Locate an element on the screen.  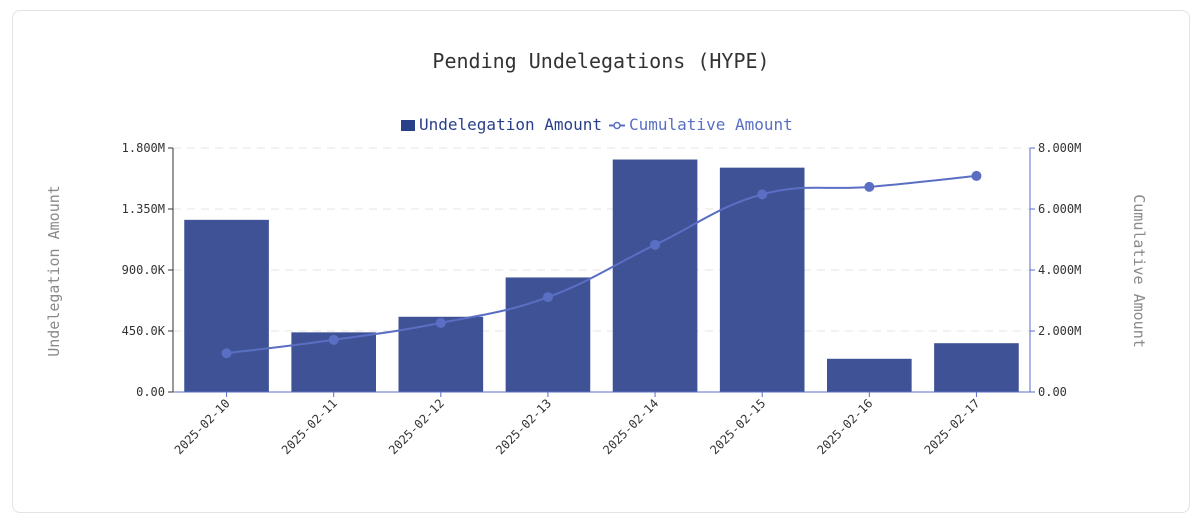
left-tick-label: 450.0K is located at coordinates (144, 331).